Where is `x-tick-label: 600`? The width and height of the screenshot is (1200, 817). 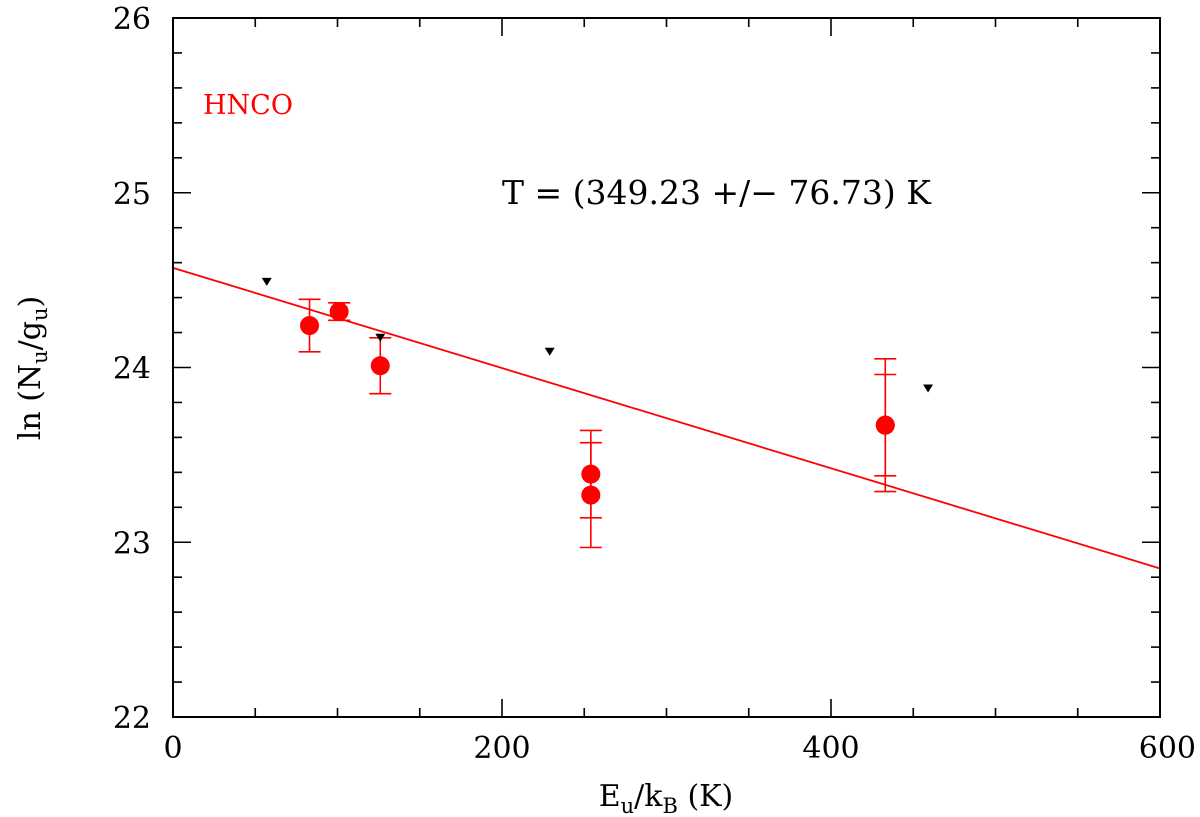
x-tick-label: 600 is located at coordinates (1167, 748).